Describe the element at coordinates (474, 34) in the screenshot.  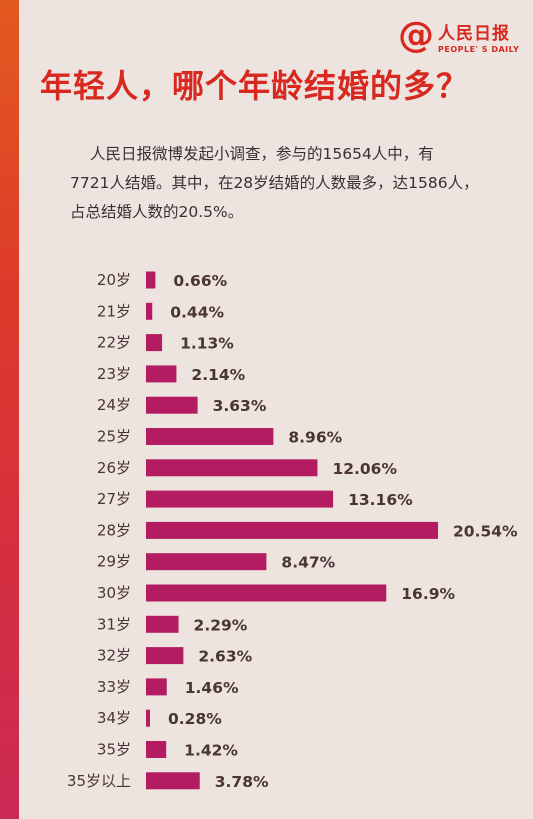
I see `logo-name: 人民日报` at that location.